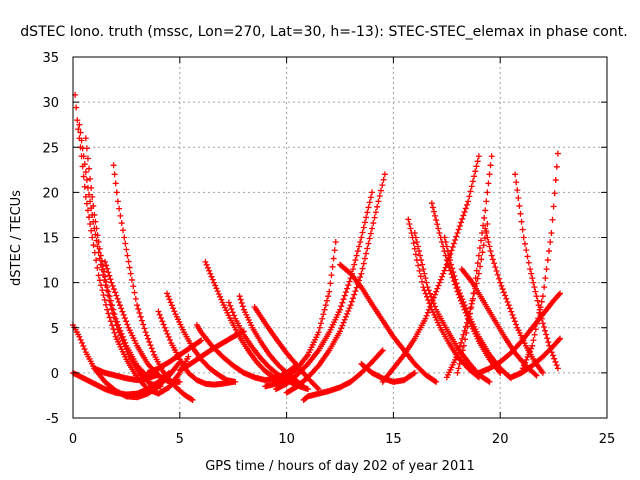  Describe the element at coordinates (50, 193) in the screenshot. I see `y-tick-label: 20` at that location.